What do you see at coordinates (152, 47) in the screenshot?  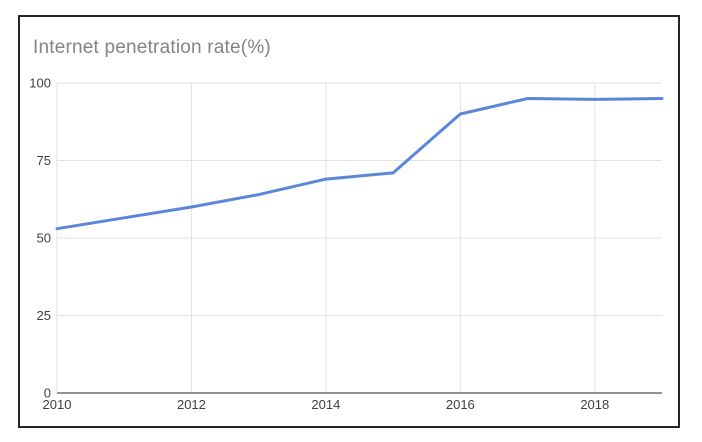 I see `chart-title: Internet penetration rate(%)` at bounding box center [152, 47].